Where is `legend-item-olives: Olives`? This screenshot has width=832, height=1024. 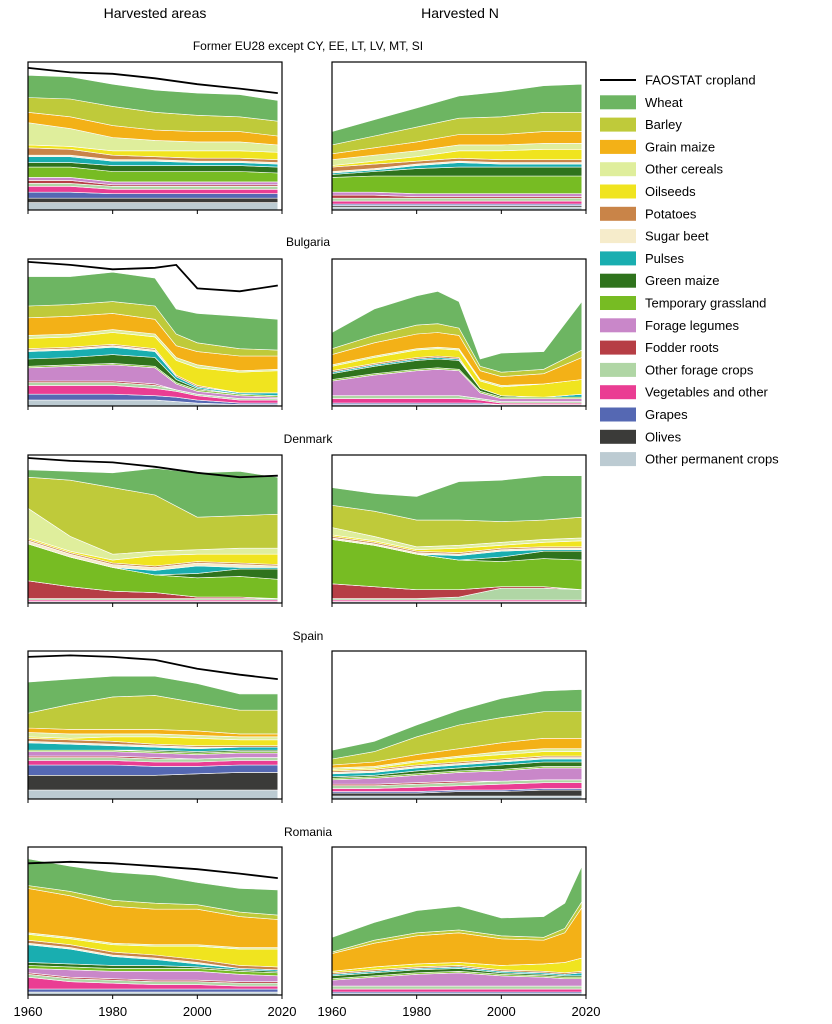
legend-item-olives: Olives is located at coordinates (641, 436).